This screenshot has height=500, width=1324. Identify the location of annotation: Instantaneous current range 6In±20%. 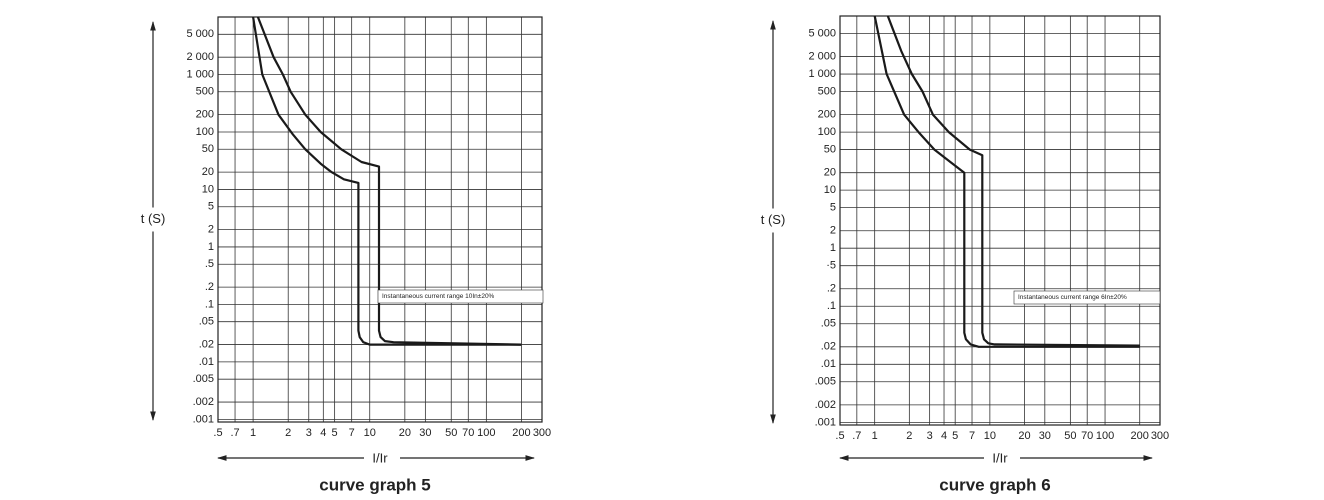
(1072, 297).